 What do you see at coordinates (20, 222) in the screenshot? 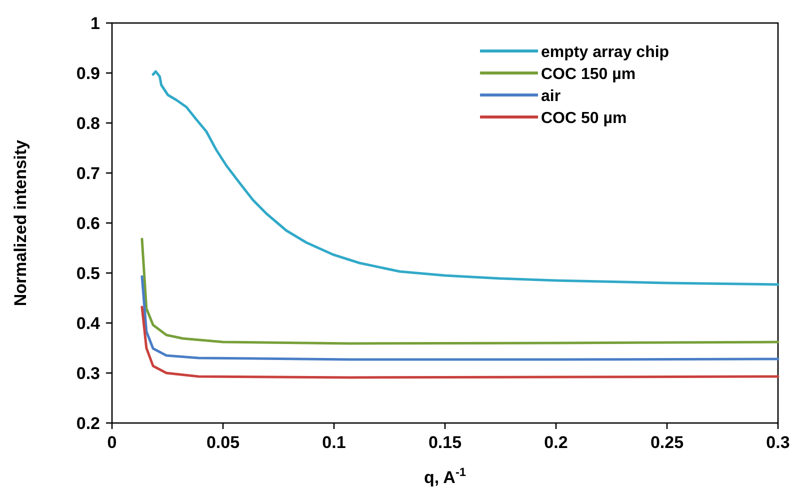
I see `y-axis-title: Normalized intensity` at bounding box center [20, 222].